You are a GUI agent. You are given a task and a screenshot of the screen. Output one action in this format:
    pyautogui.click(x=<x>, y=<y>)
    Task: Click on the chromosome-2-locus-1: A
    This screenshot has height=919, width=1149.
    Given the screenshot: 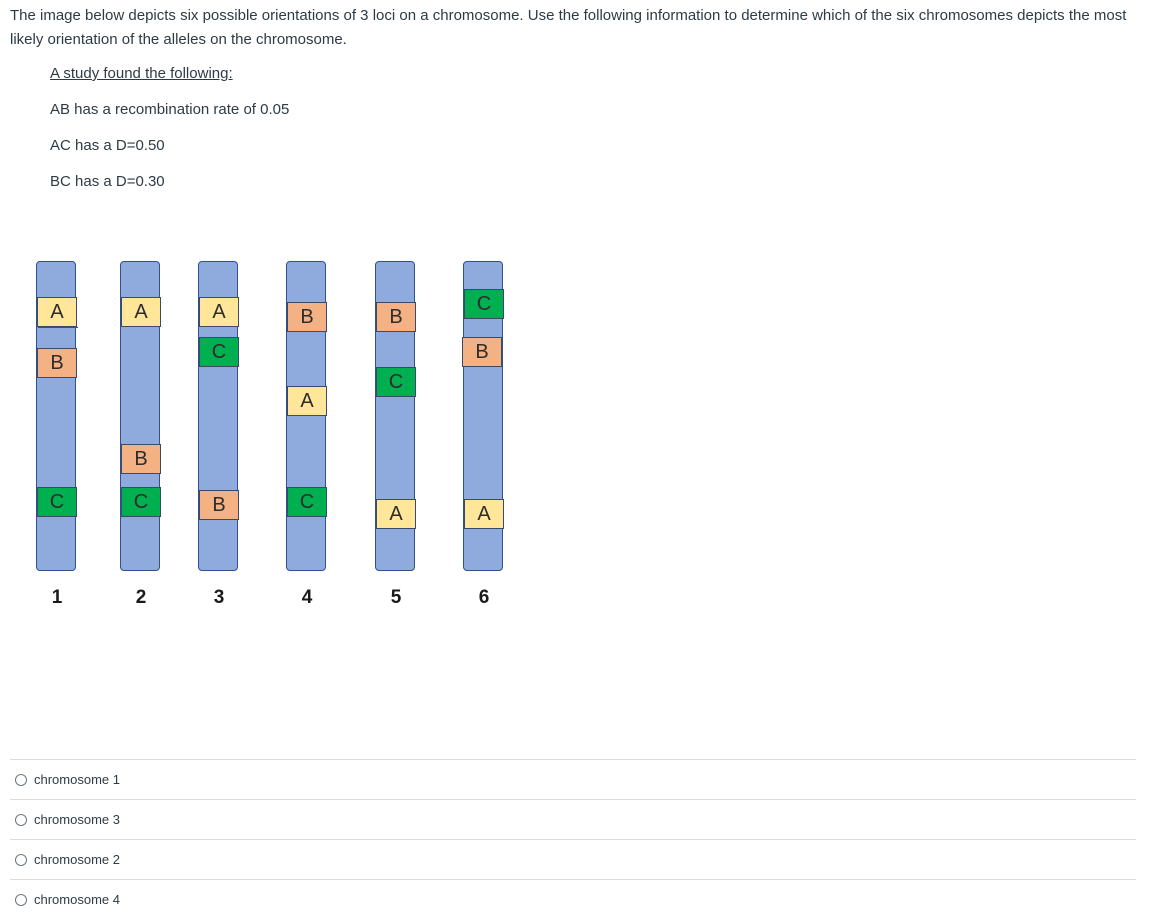 What is the action you would take?
    pyautogui.click(x=141, y=312)
    